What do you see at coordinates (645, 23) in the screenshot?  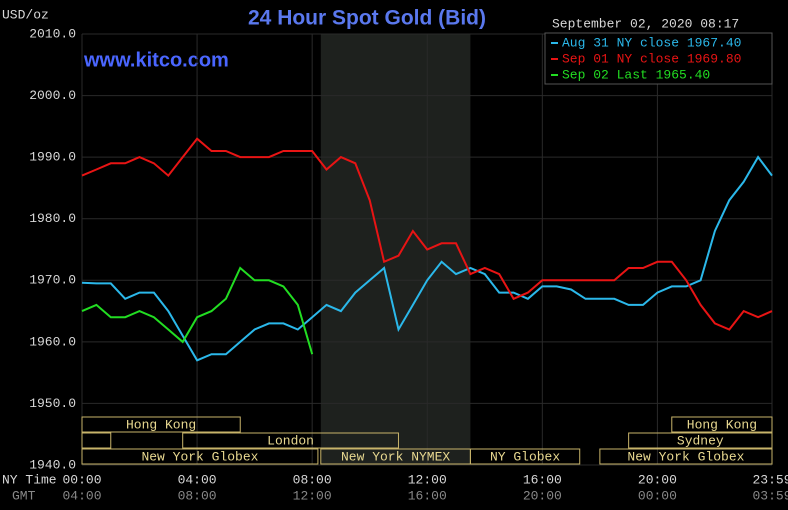 I see `subtitle: September 02, 2020 08:17` at bounding box center [645, 23].